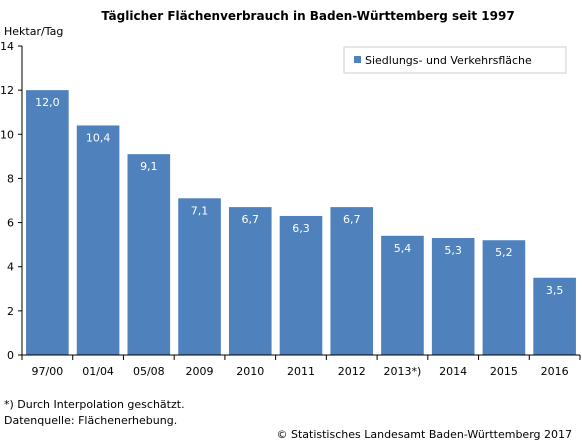 This screenshot has height=442, width=582. Describe the element at coordinates (10, 355) in the screenshot. I see `y-tick-label: 0` at that location.